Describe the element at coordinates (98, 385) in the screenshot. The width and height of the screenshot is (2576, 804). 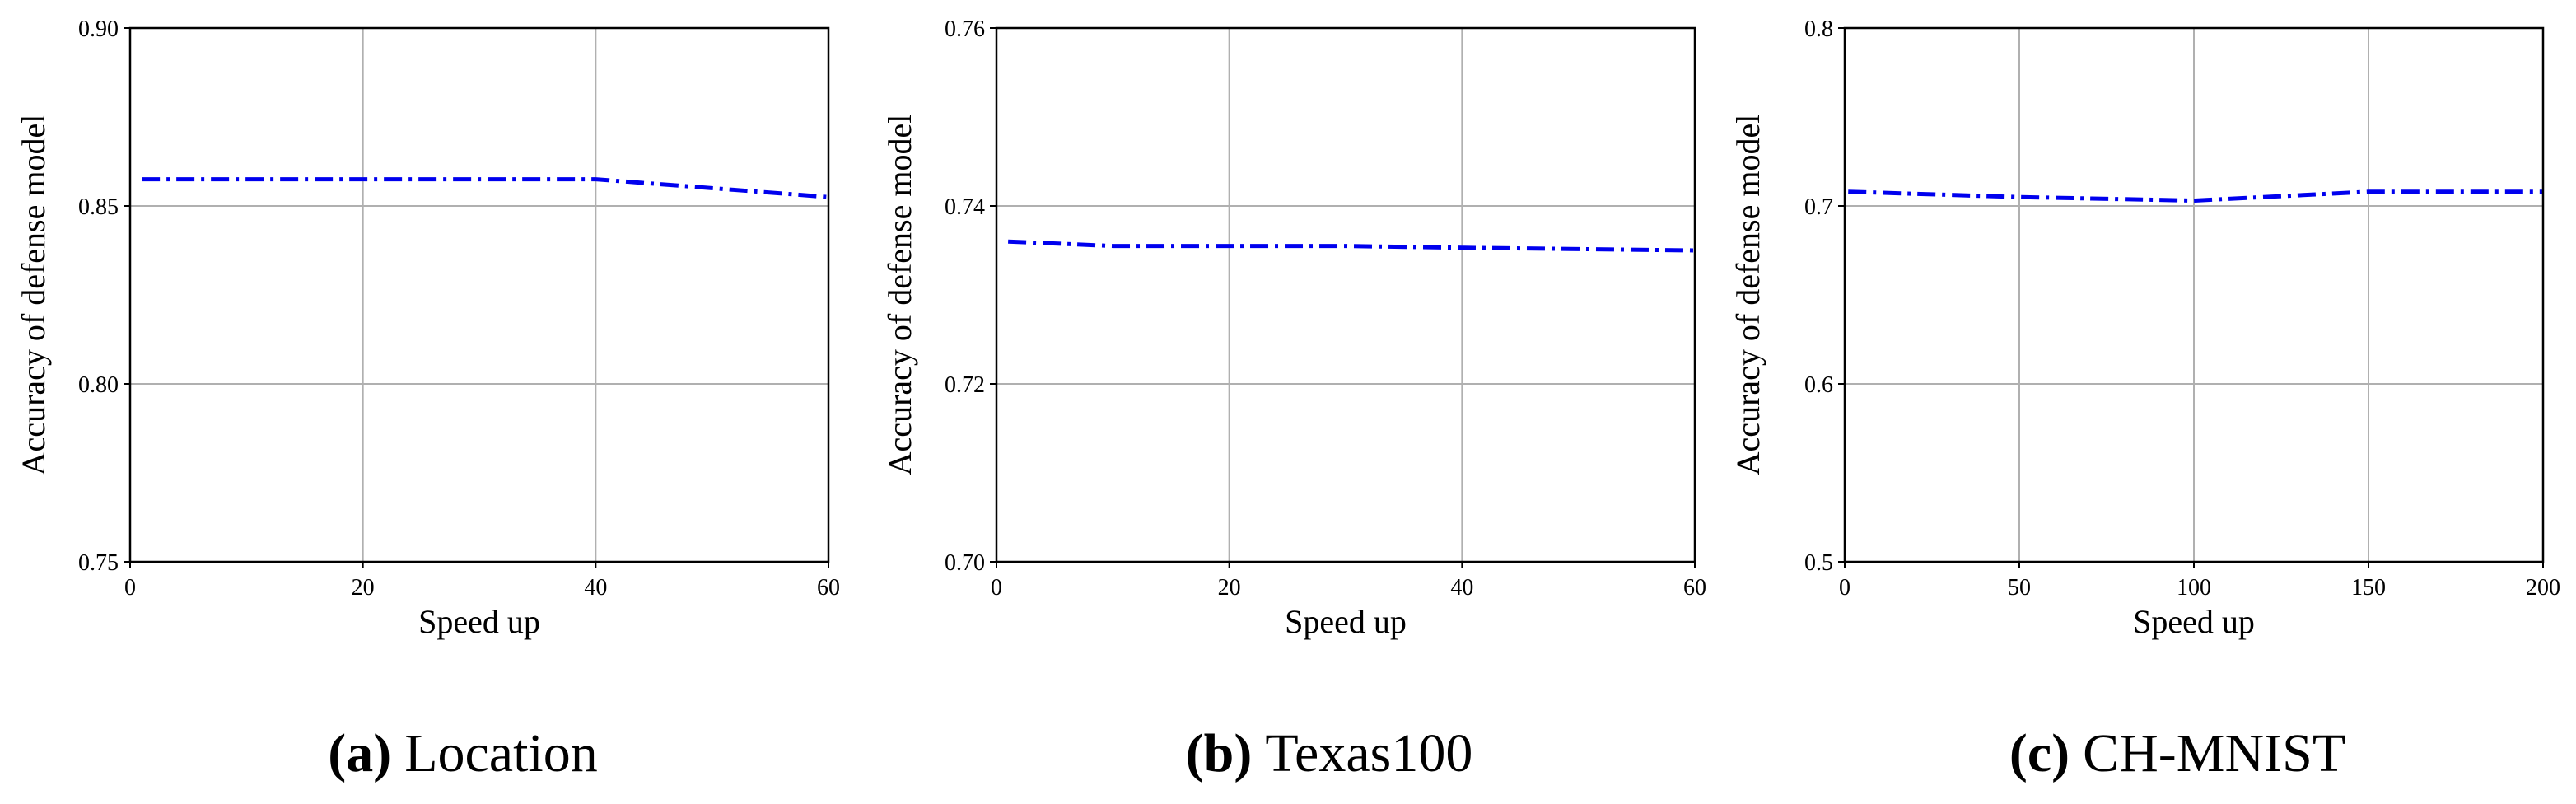
I see `y-tick-label: 0.80` at that location.